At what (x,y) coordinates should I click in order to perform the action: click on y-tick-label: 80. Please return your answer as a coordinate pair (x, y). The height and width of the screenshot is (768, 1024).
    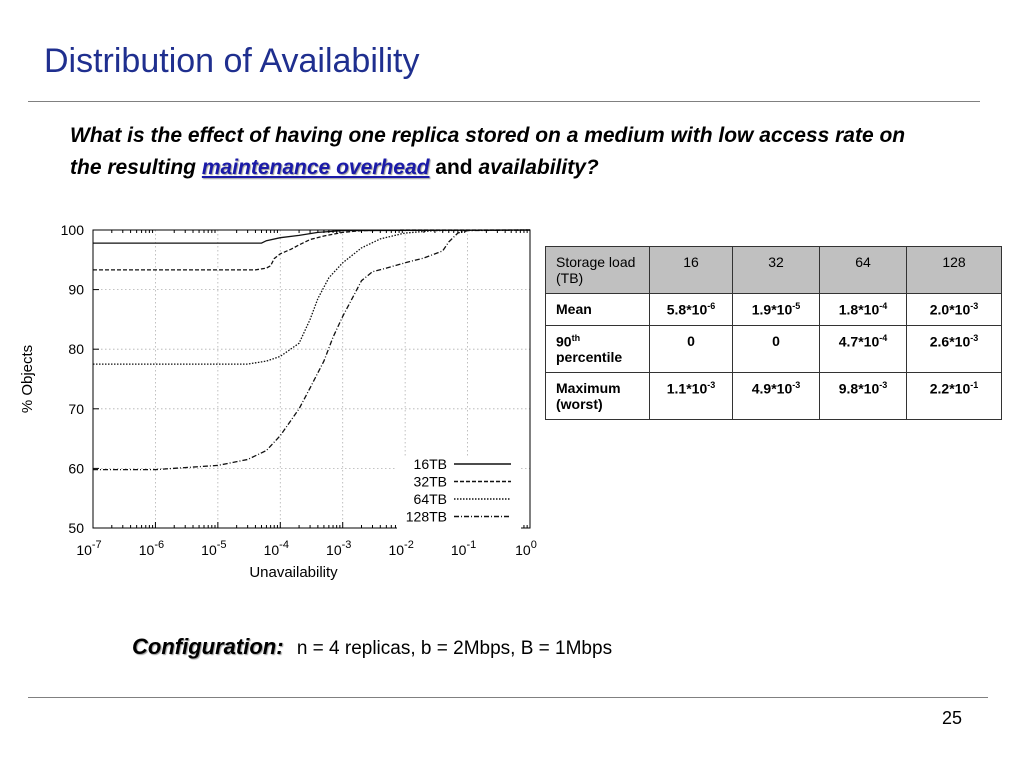
    Looking at the image, I should click on (76, 349).